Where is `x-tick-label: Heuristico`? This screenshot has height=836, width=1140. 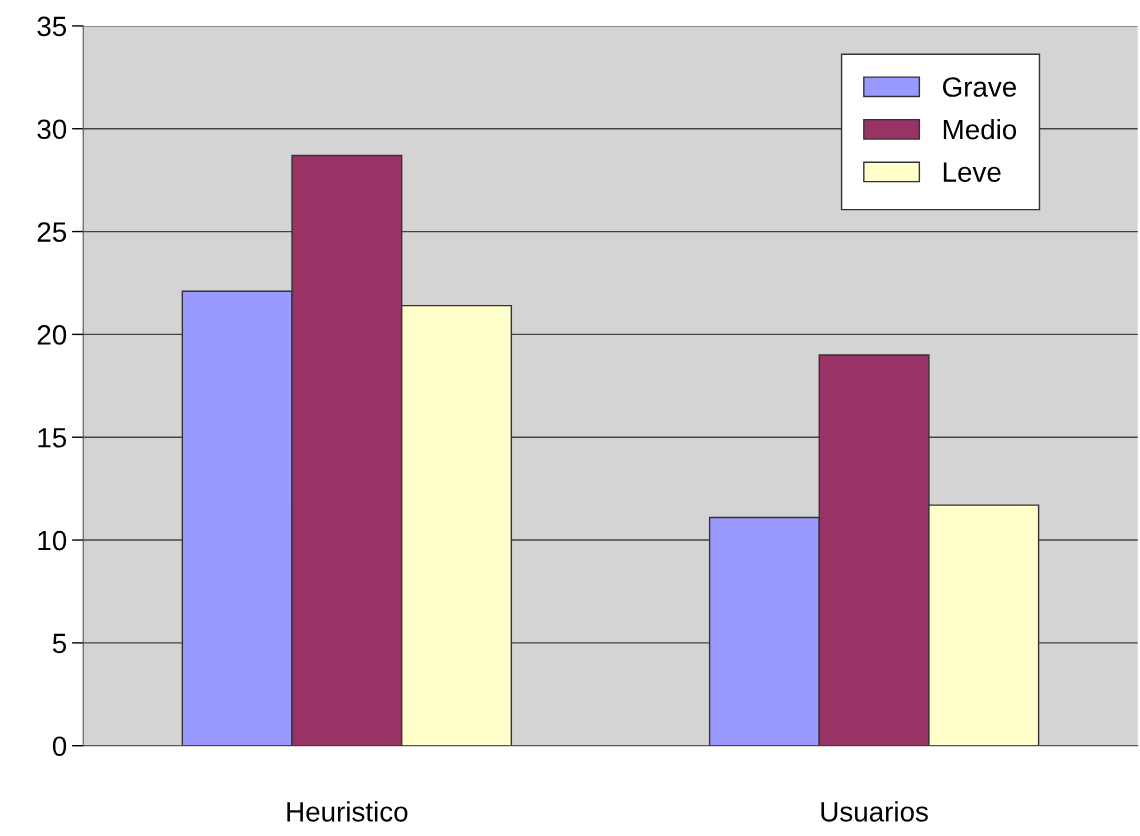
x-tick-label: Heuristico is located at coordinates (347, 811).